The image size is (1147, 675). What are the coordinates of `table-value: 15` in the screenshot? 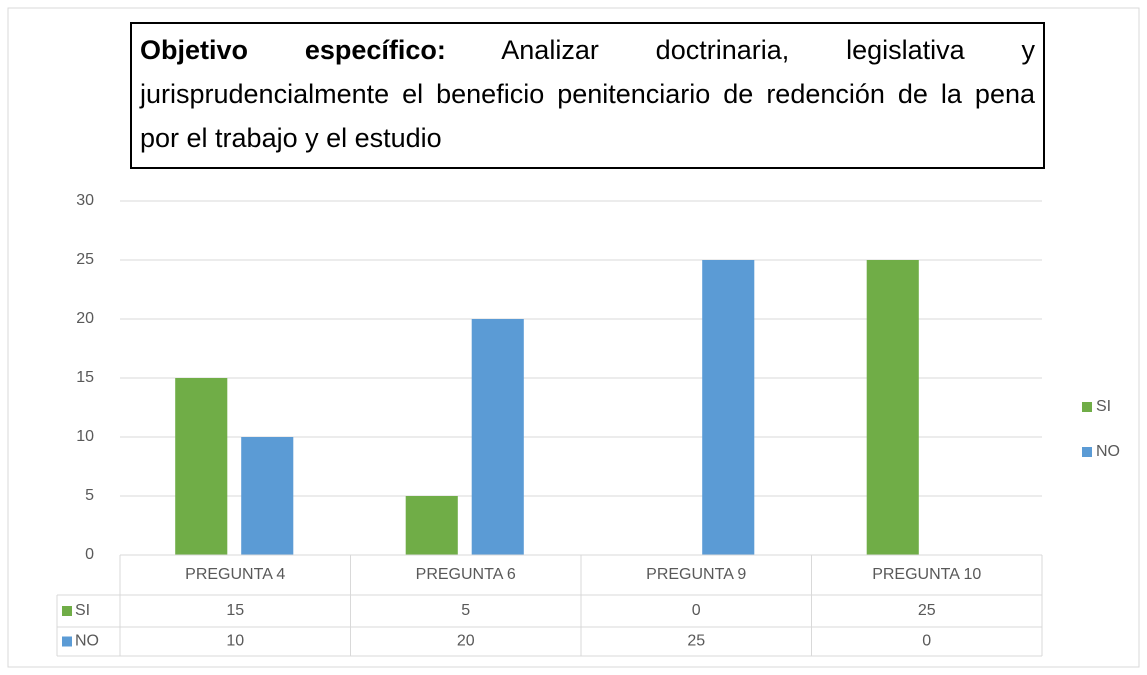 It's located at (235, 610).